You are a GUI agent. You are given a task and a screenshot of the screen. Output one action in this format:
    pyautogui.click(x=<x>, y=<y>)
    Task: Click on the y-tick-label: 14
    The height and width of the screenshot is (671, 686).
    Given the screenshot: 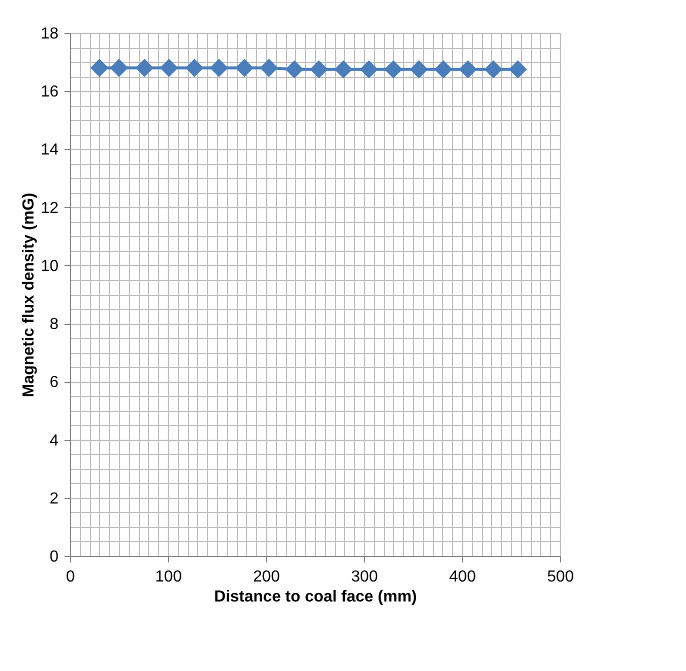 What is the action you would take?
    pyautogui.click(x=49, y=150)
    